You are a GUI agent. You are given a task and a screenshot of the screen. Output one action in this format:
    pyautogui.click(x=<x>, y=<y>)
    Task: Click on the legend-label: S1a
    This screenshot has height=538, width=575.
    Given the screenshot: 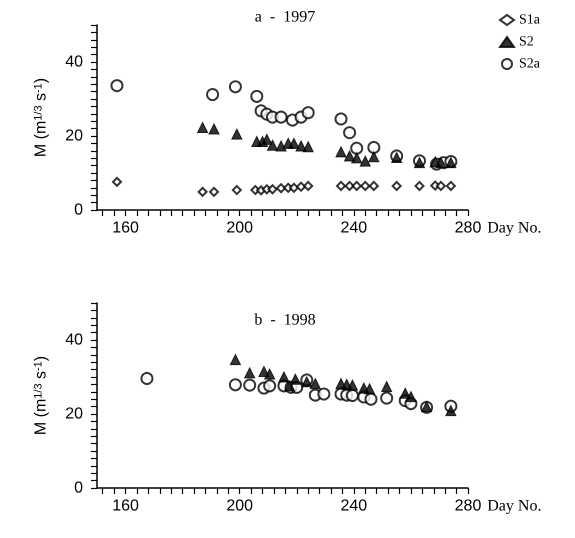 What is the action you would take?
    pyautogui.click(x=530, y=20)
    